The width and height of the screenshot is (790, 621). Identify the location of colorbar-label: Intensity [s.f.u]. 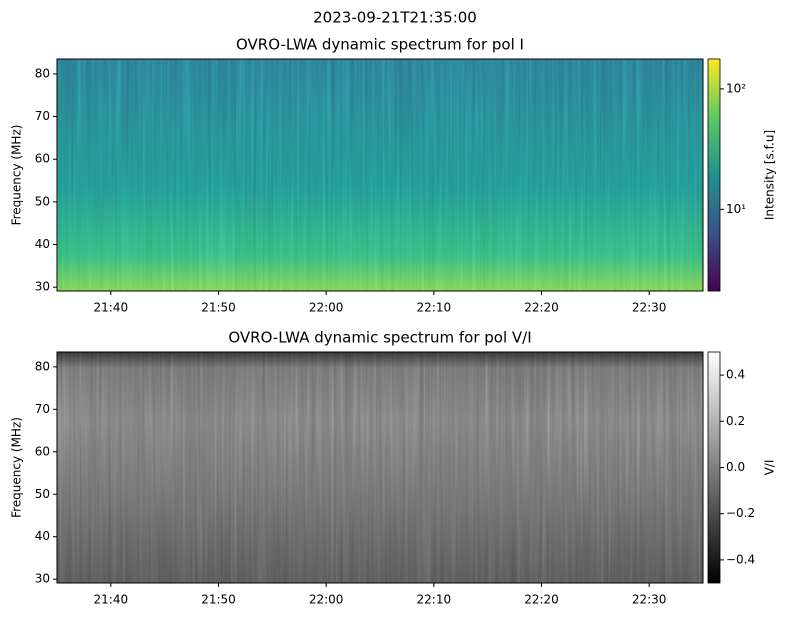
(770, 175).